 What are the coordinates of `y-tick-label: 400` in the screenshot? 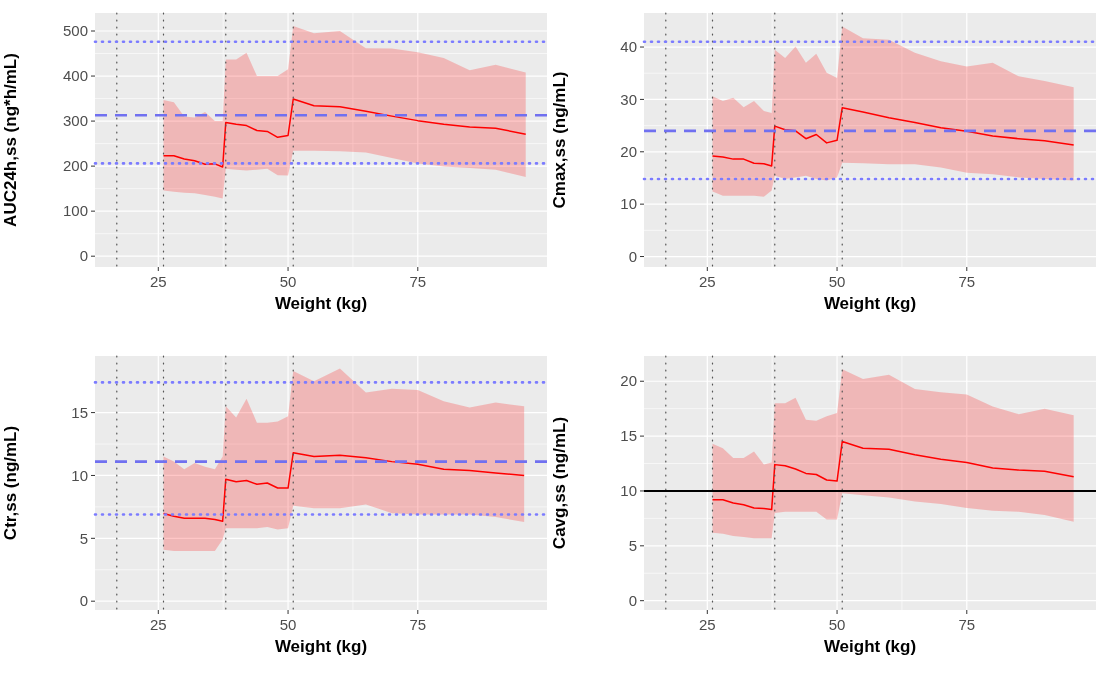 It's located at (75, 76).